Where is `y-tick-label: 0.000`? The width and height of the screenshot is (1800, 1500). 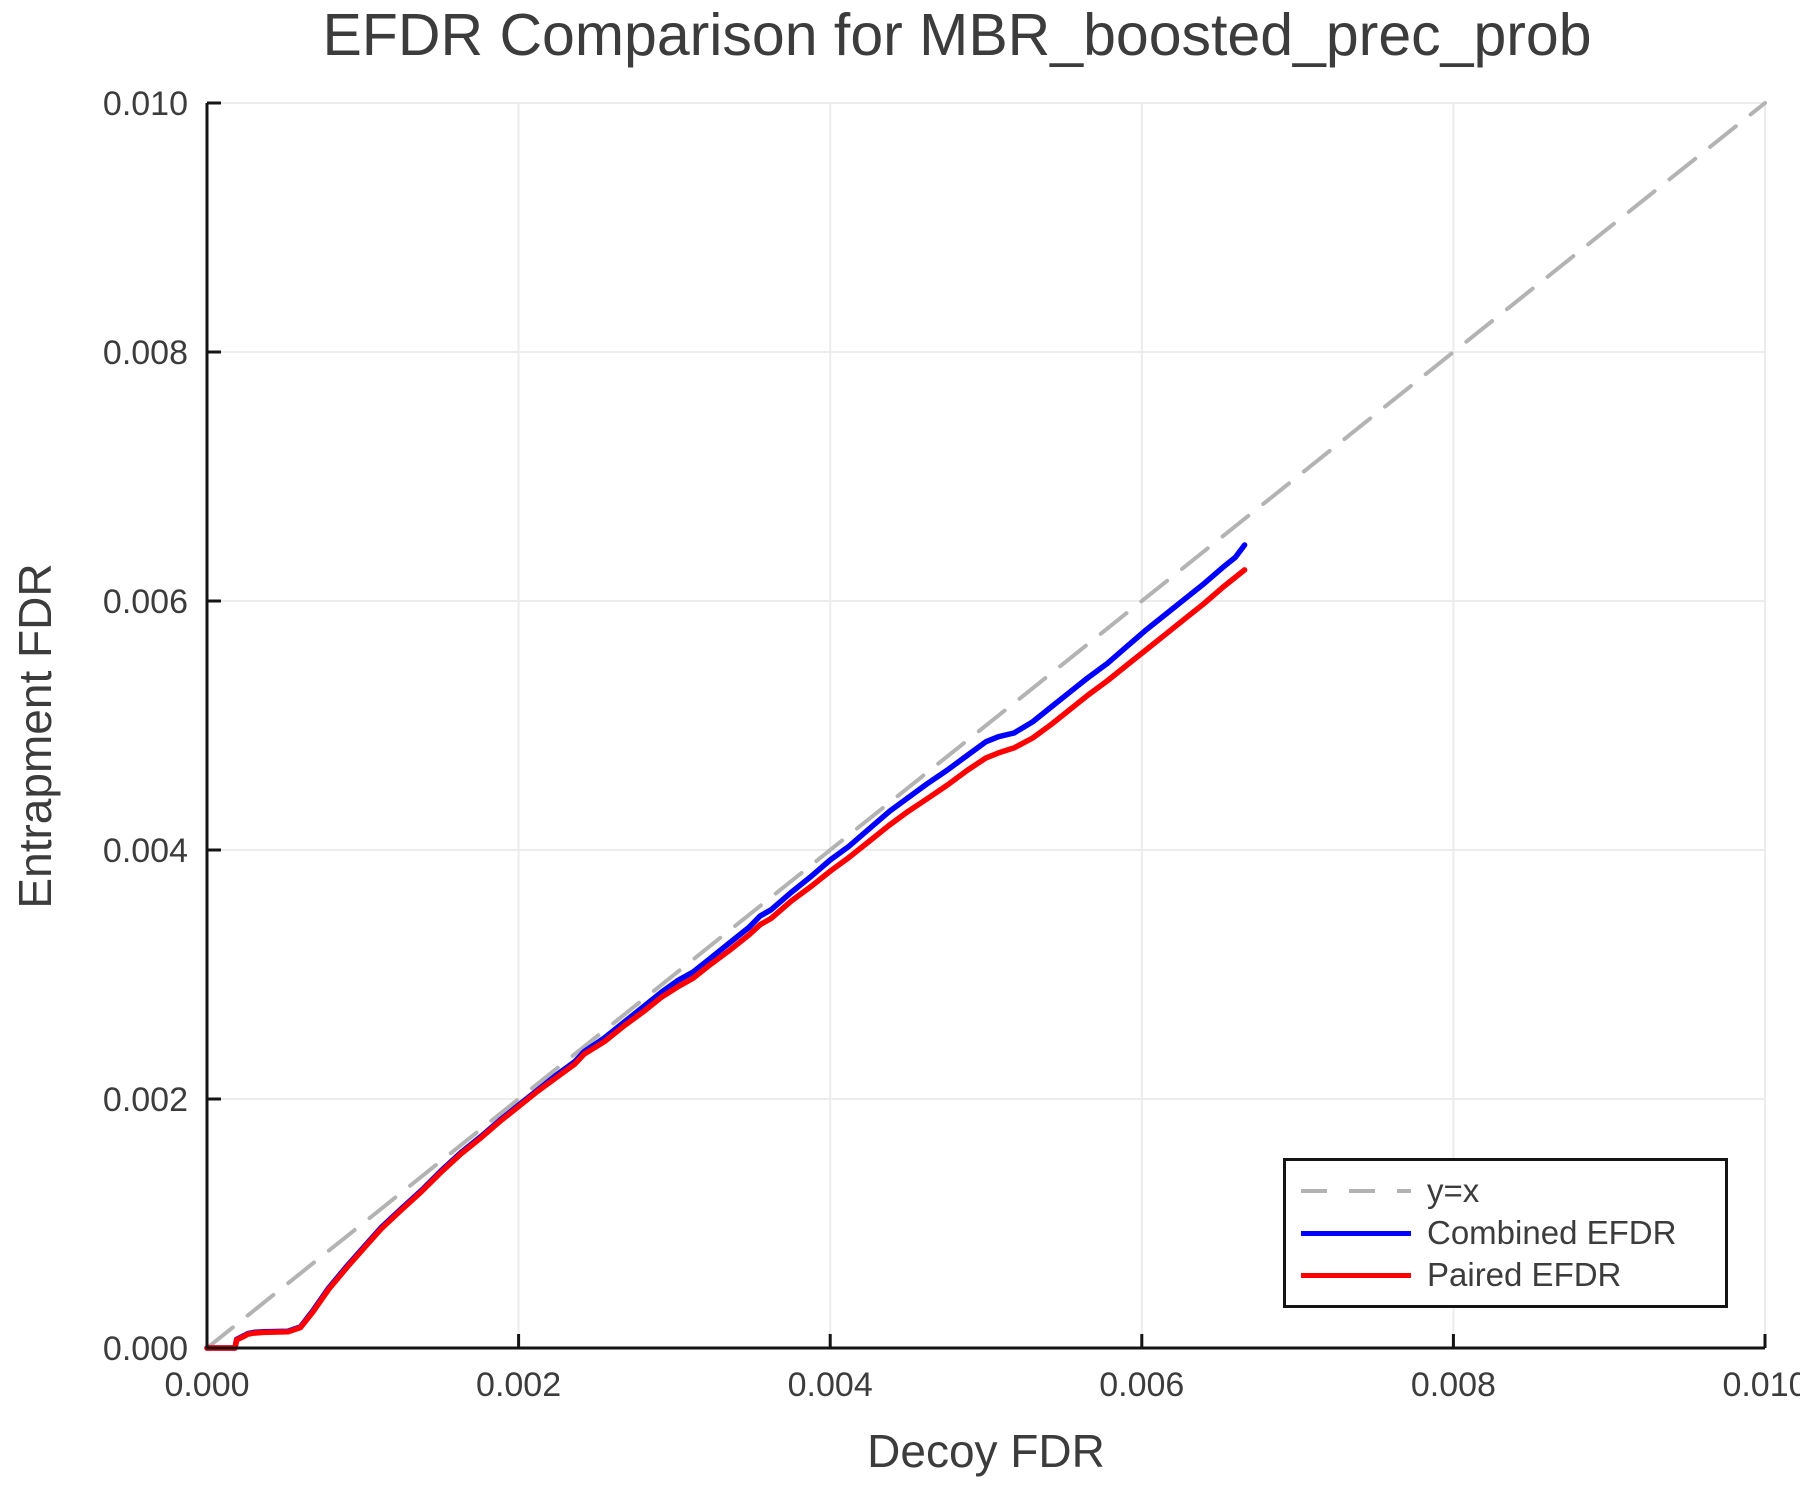
y-tick-label: 0.000 is located at coordinates (145, 1349).